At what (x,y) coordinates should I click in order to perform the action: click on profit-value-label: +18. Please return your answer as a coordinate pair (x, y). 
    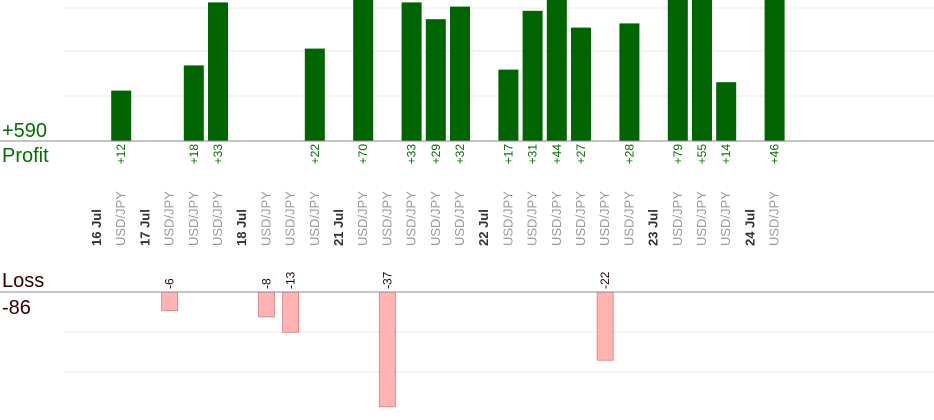
    Looking at the image, I should click on (194, 154).